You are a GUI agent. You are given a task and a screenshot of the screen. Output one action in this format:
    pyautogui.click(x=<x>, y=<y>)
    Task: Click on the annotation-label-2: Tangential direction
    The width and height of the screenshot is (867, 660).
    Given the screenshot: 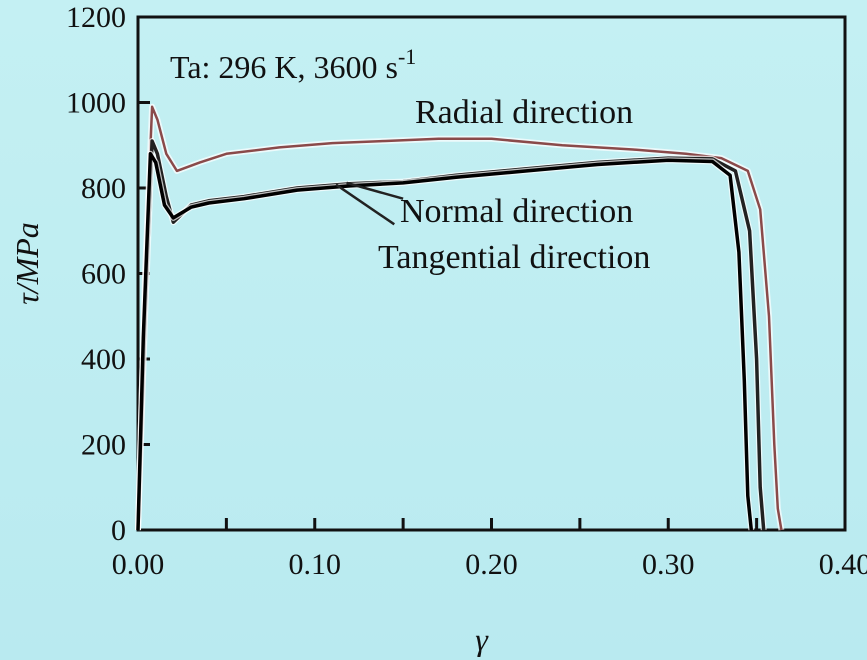 What is the action you would take?
    pyautogui.click(x=514, y=257)
    